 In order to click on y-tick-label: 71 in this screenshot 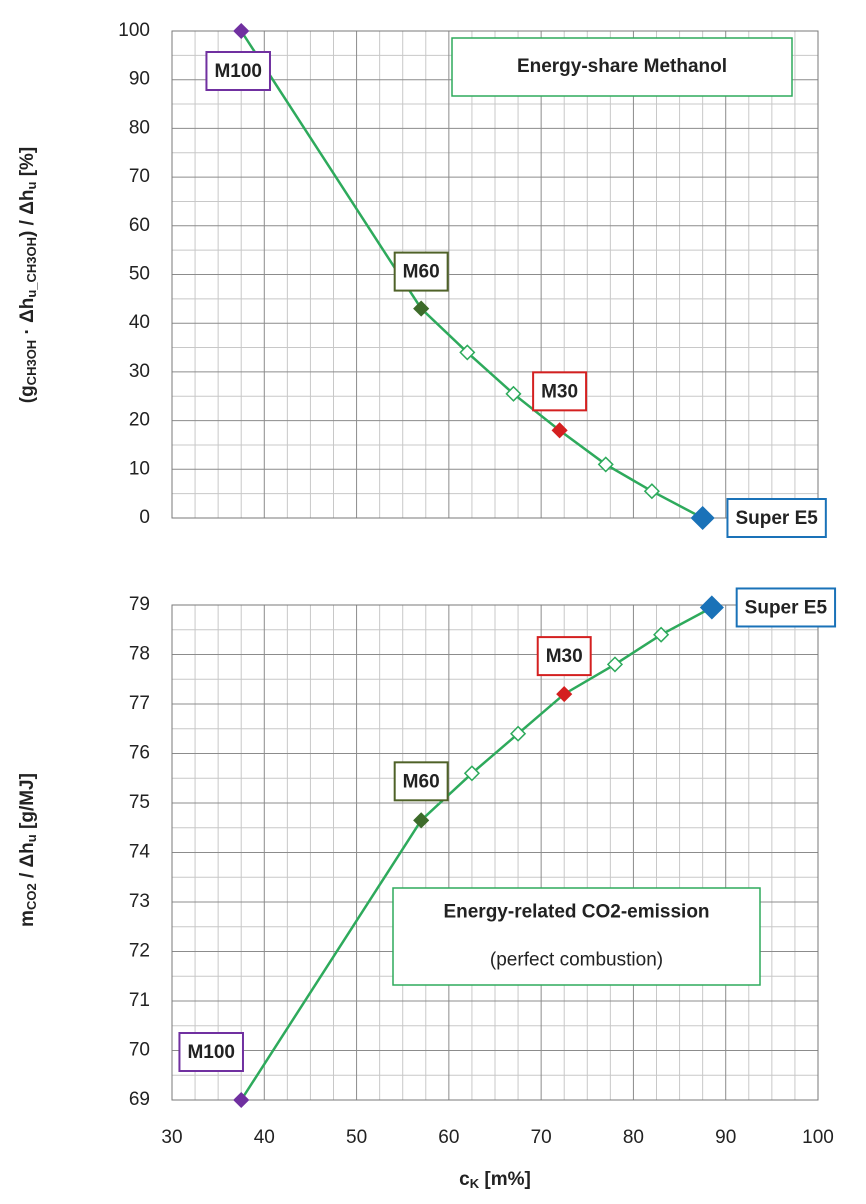, I will do `click(139, 1000)`.